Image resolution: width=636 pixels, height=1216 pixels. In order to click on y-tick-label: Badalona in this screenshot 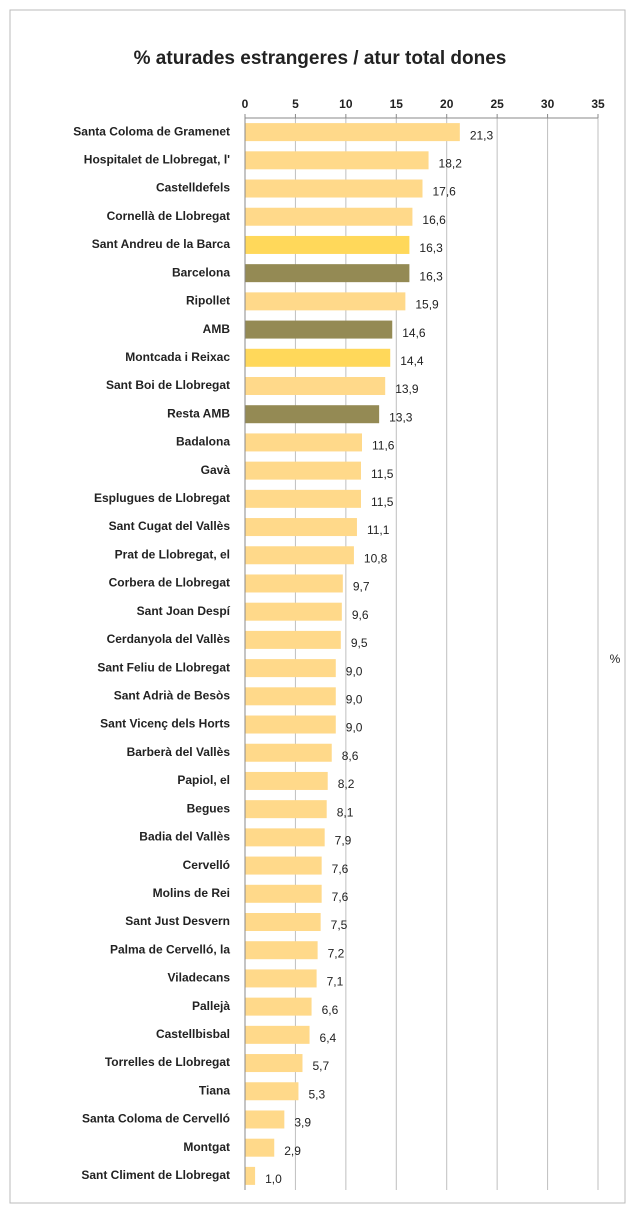, I will do `click(203, 442)`.